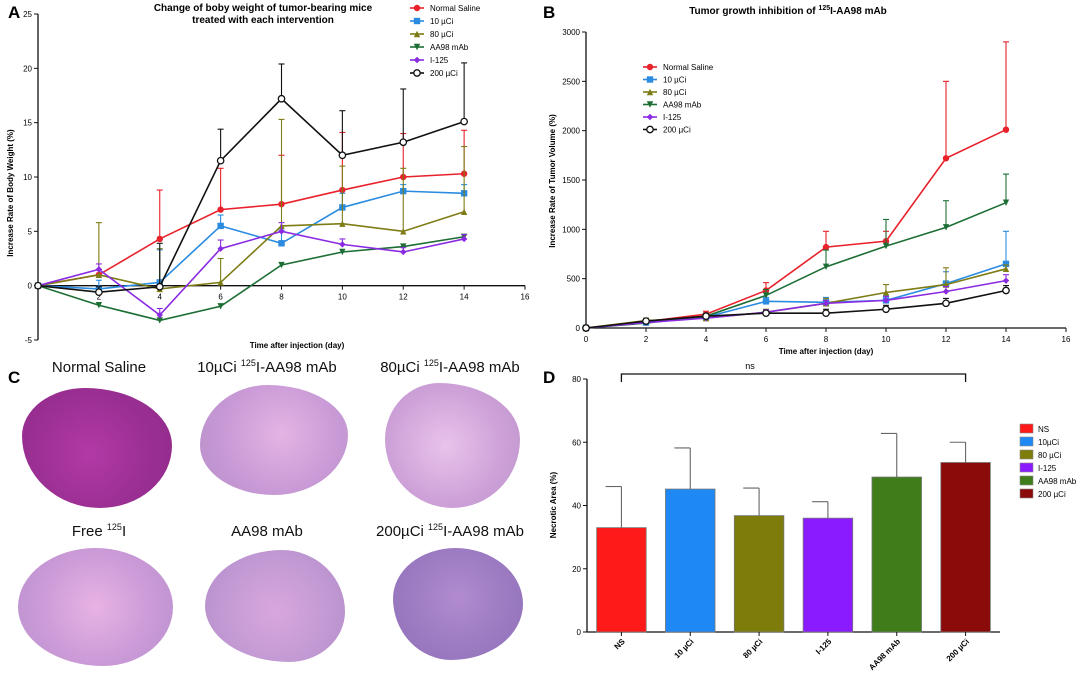 The width and height of the screenshot is (1084, 676). What do you see at coordinates (274, 440) in the screenshot?
I see `histology-image-10uci` at bounding box center [274, 440].